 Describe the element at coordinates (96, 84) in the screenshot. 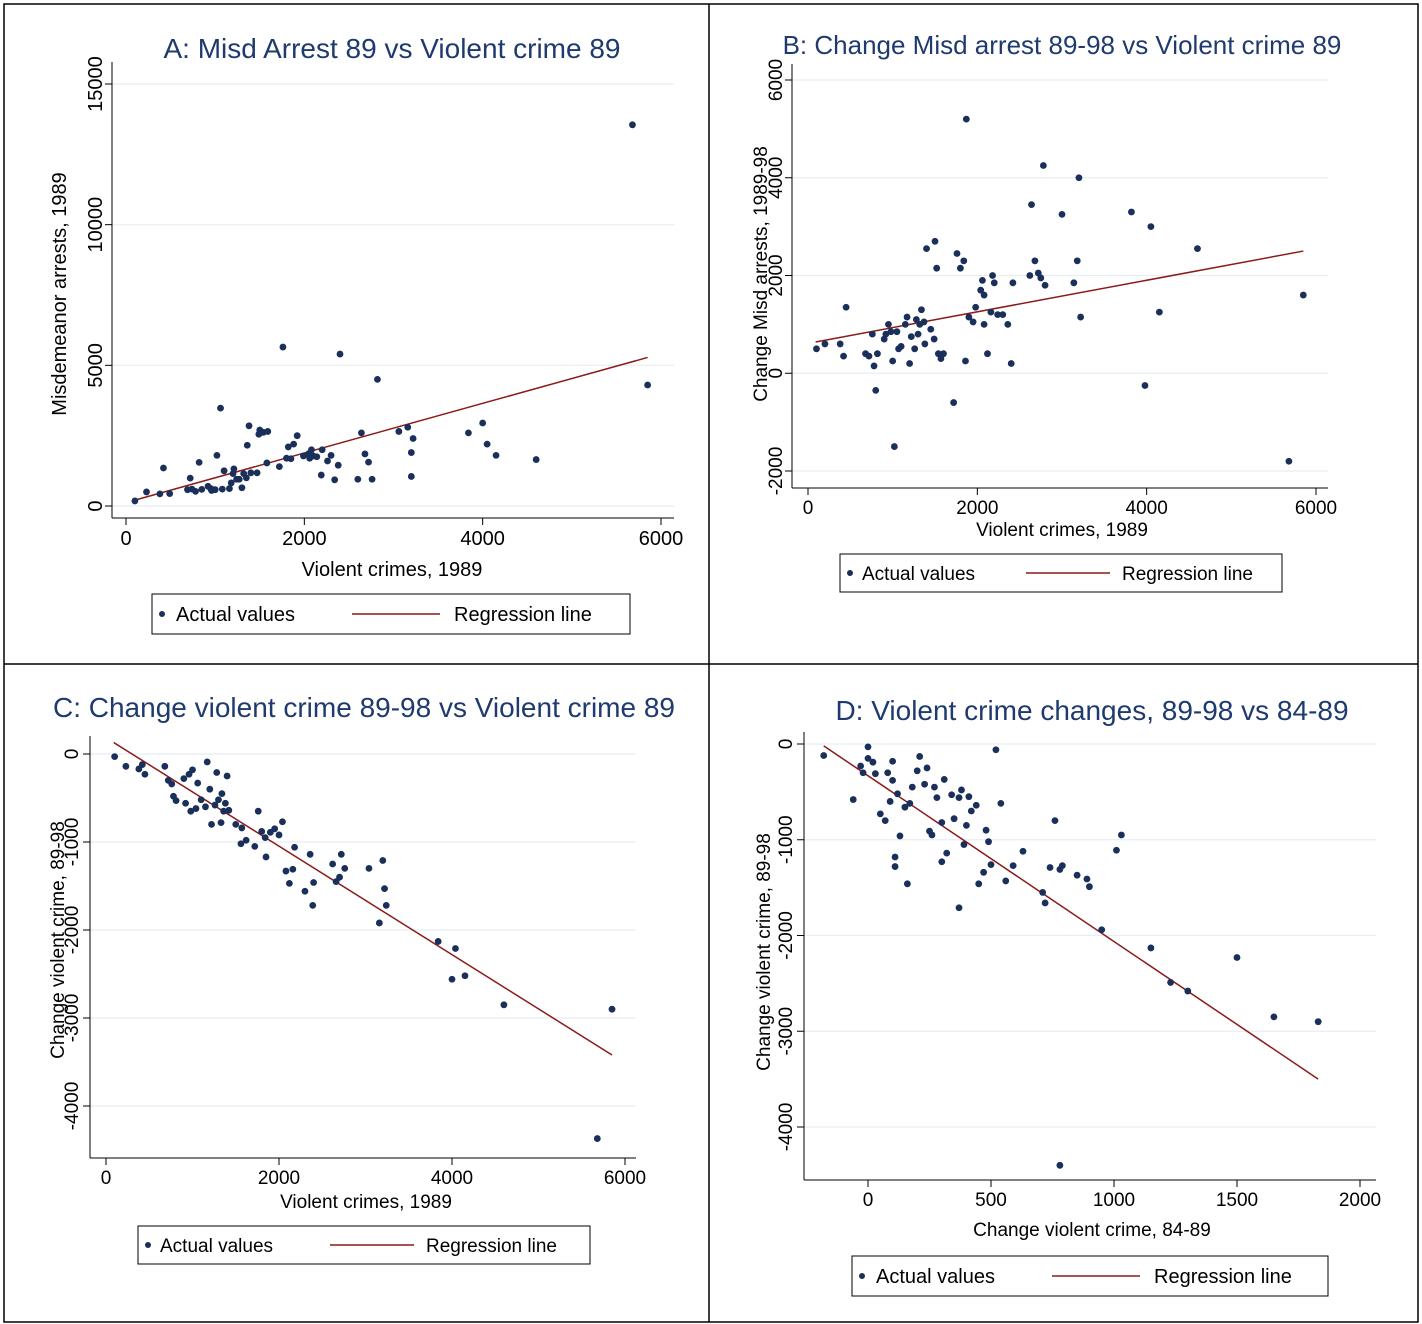

I see `panel-a-y-tick-label: 15000` at that location.